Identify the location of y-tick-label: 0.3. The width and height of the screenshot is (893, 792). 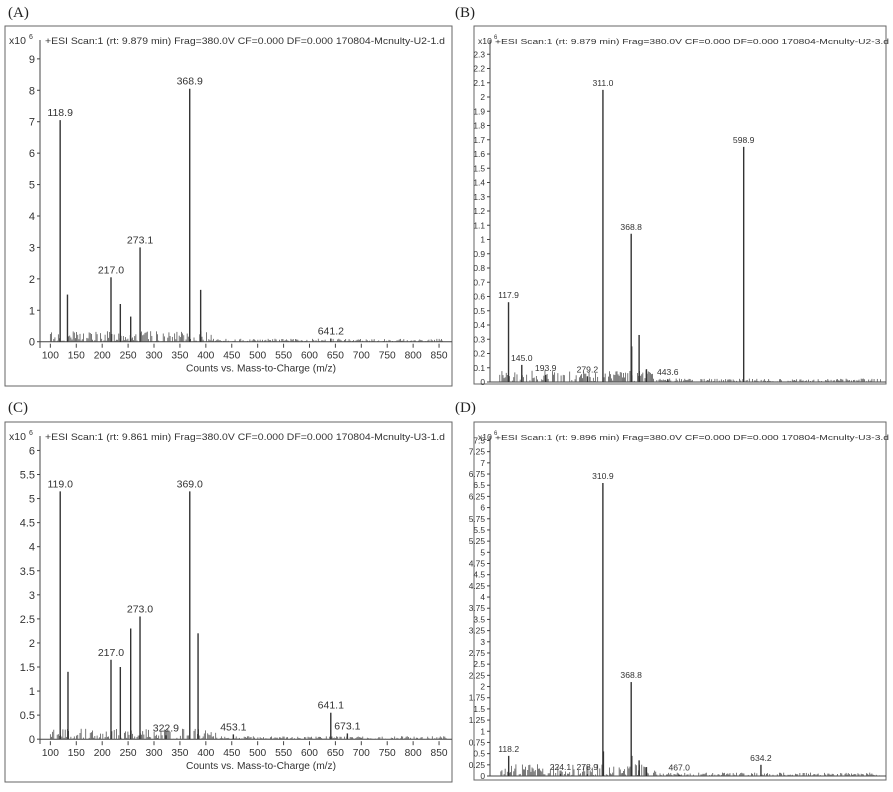
(479, 339).